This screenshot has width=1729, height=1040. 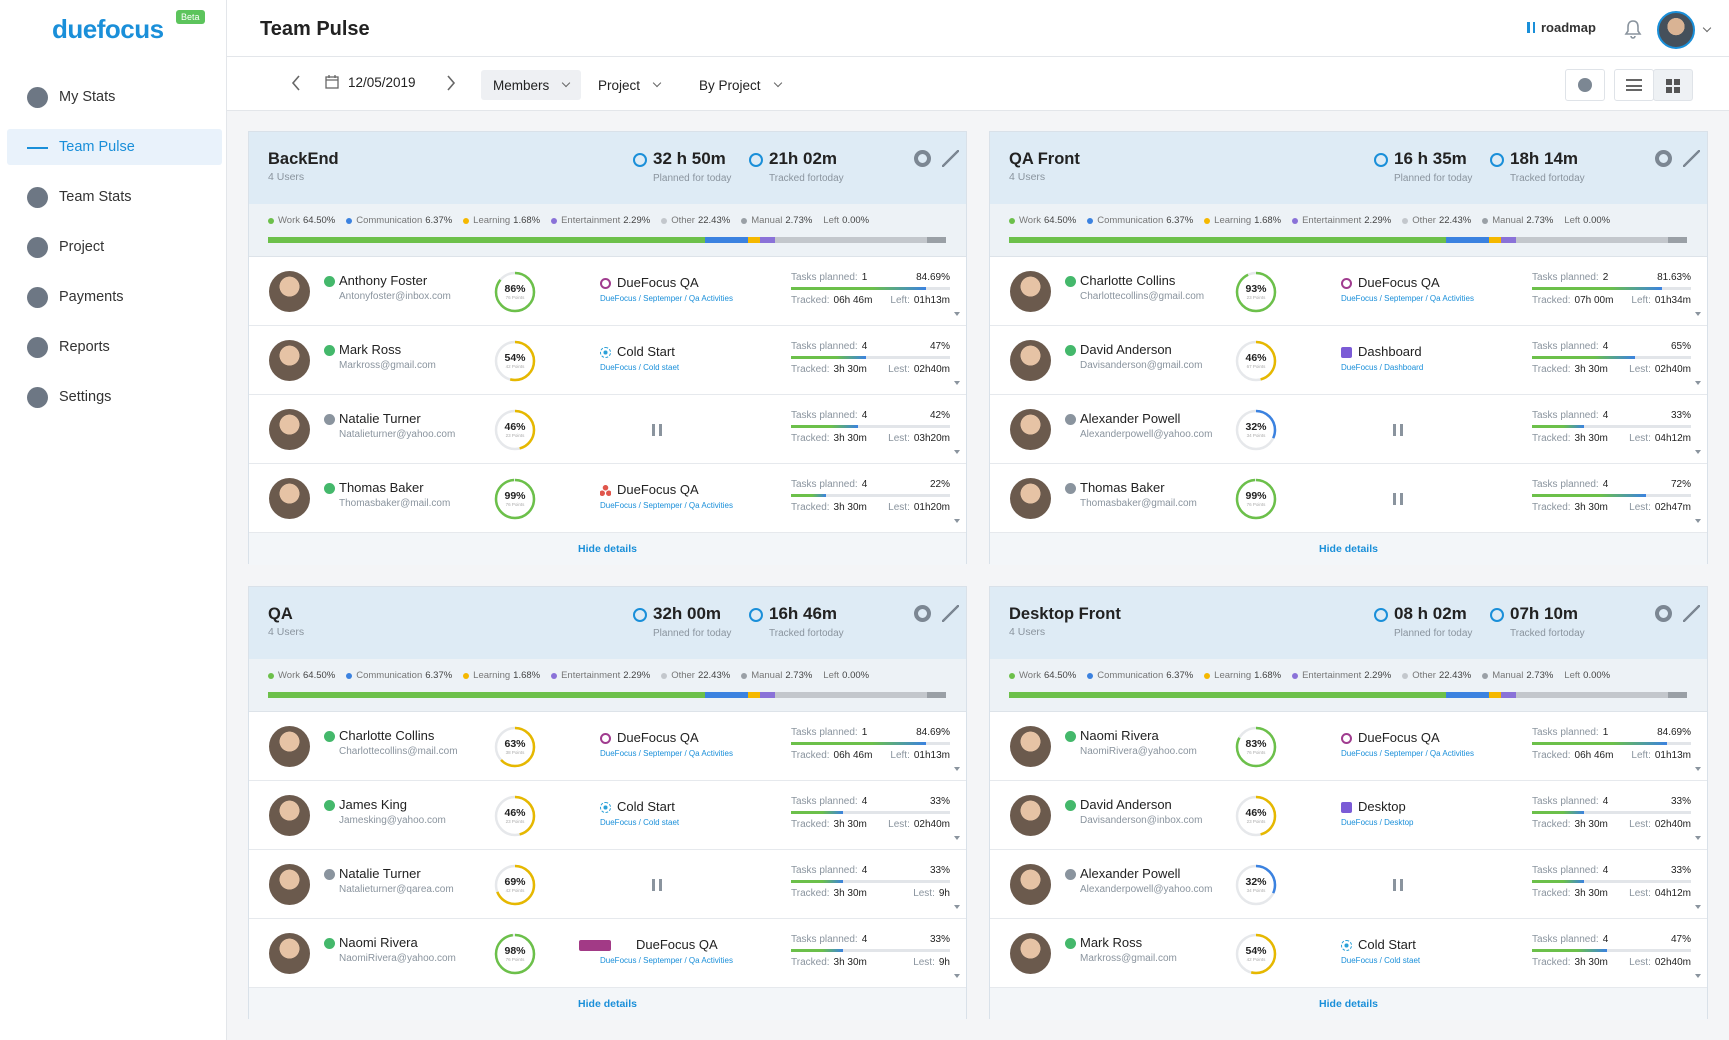 I want to click on filter-dropdown: By Project, so click(x=740, y=85).